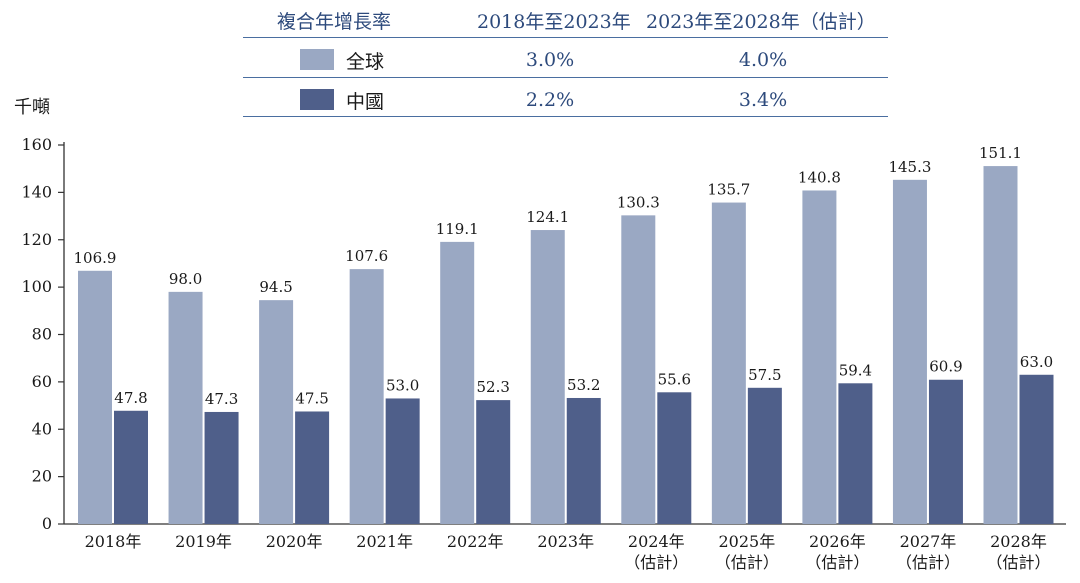  What do you see at coordinates (113, 541) in the screenshot?
I see `x-tick-label: 2018年` at bounding box center [113, 541].